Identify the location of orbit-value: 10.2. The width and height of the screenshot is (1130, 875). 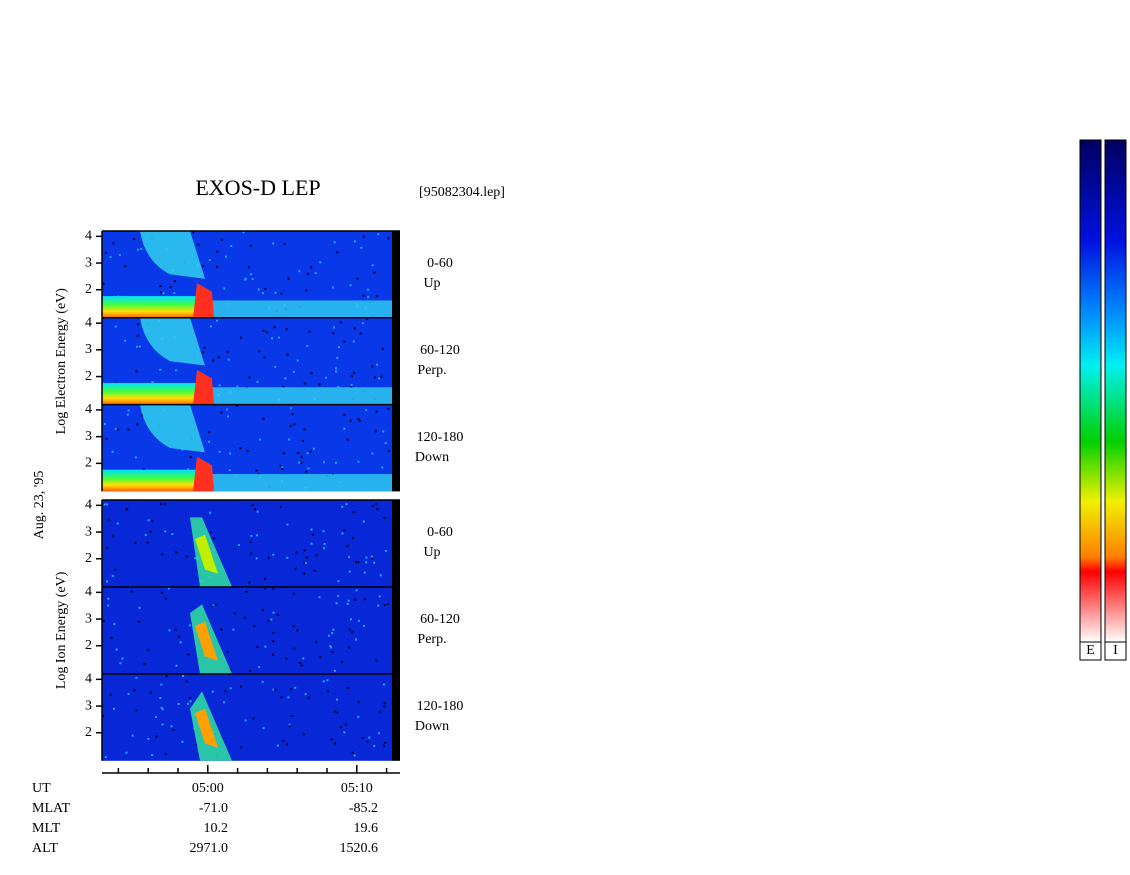
(216, 828).